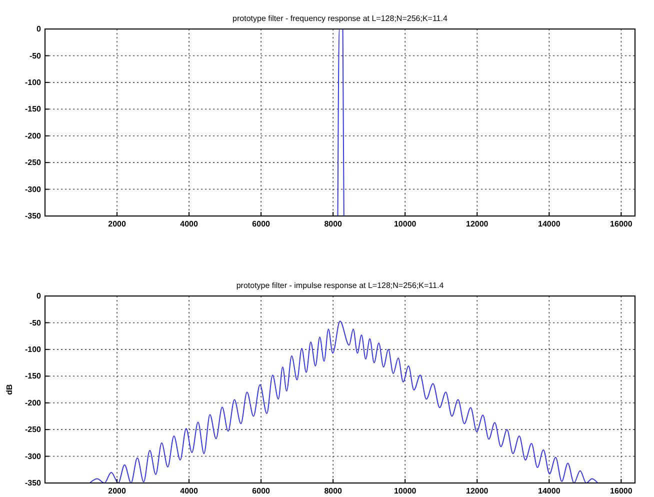 Image resolution: width=654 pixels, height=497 pixels. I want to click on chart-title: prototype filter - frequency response at L=128;N=256;K=11.4, so click(340, 18).